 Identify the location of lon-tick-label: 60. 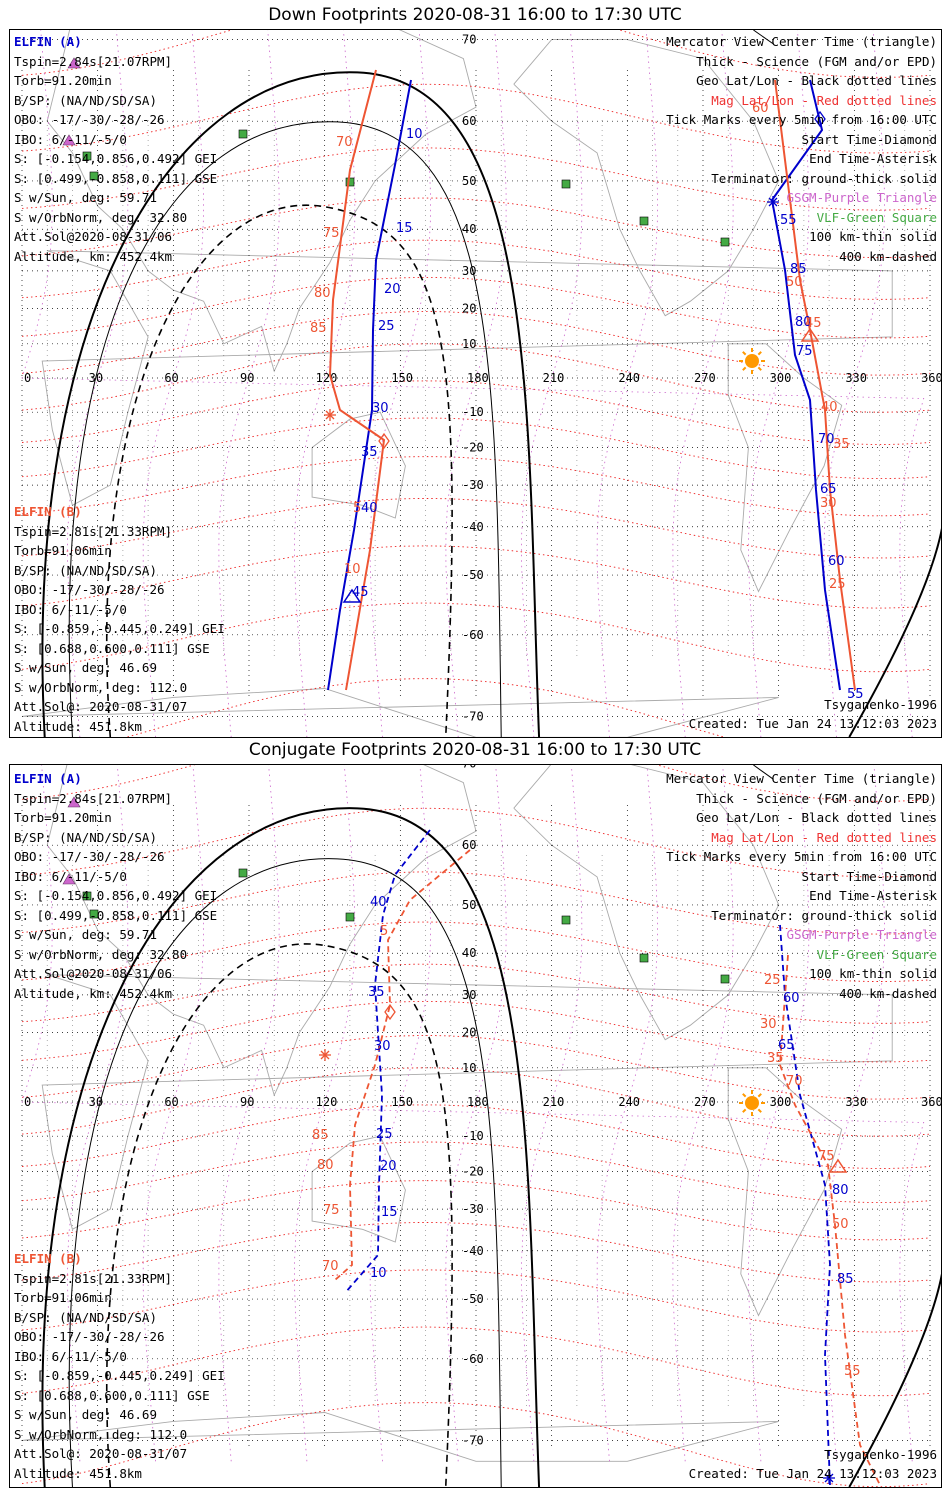
(171, 378).